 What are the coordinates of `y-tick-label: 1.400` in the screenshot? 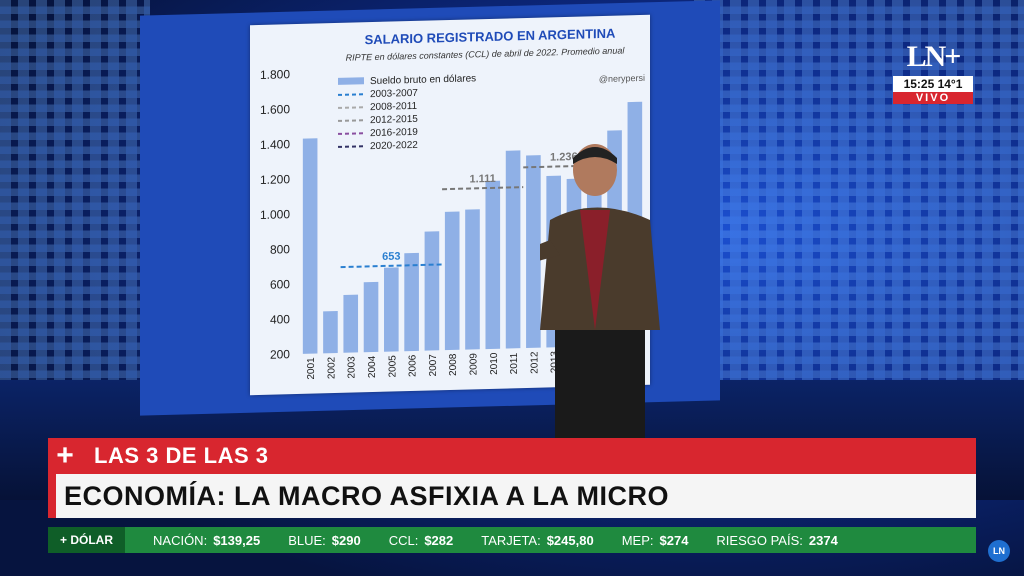 It's located at (275, 144).